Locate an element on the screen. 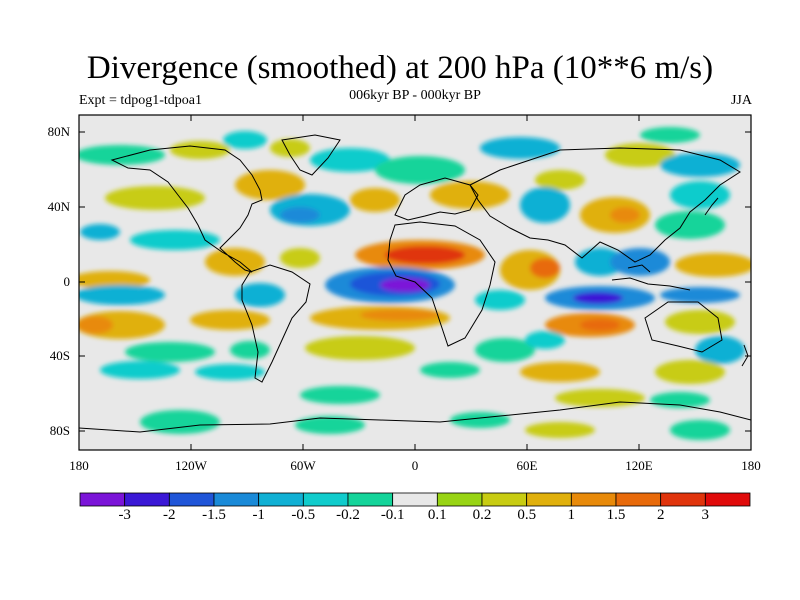 This screenshot has width=800, height=600. colorbar-label: 1 is located at coordinates (571, 515).